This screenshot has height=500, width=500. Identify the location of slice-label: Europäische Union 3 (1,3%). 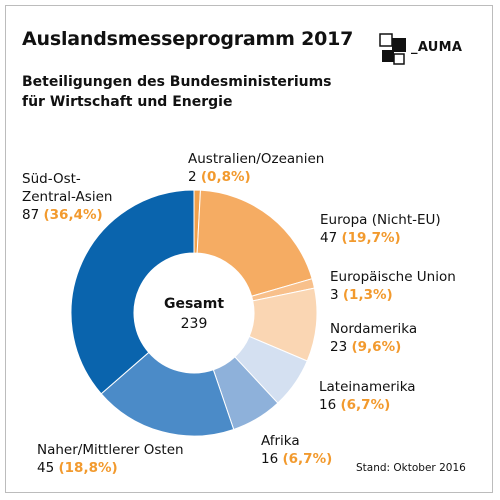
(393, 286).